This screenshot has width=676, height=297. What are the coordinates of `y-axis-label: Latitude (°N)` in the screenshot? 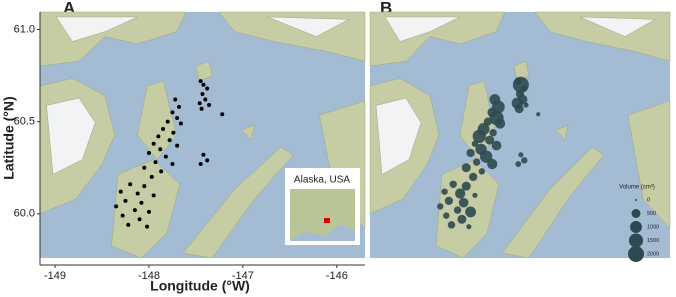 It's located at (9, 137).